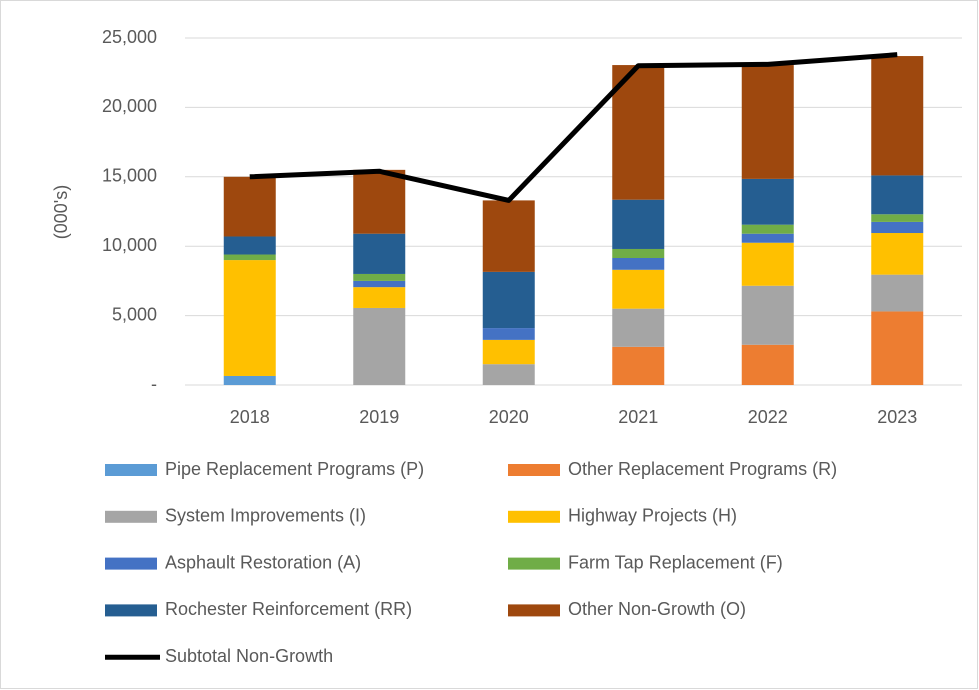 Image resolution: width=979 pixels, height=690 pixels. What do you see at coordinates (702, 469) in the screenshot?
I see `legend-label: Other Replacement Programs (R)` at bounding box center [702, 469].